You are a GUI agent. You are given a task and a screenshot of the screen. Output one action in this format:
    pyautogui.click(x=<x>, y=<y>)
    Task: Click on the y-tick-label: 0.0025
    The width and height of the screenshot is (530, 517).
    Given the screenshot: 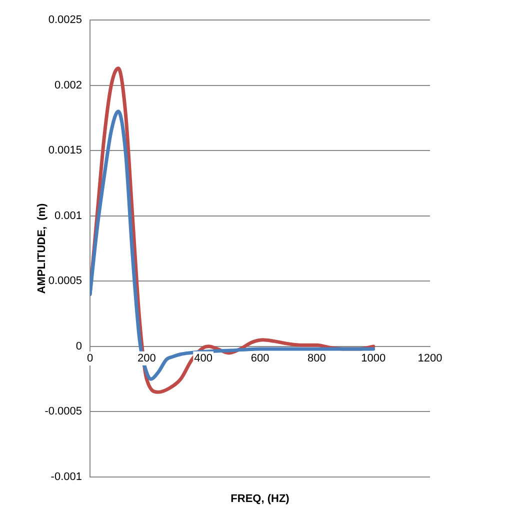 What is the action you would take?
    pyautogui.click(x=65, y=20)
    